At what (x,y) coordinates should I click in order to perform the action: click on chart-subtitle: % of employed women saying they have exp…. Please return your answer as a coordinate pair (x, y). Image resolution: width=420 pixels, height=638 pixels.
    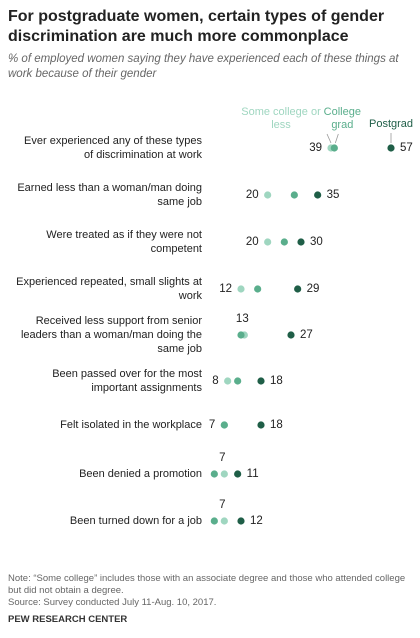
    Looking at the image, I should click on (203, 66).